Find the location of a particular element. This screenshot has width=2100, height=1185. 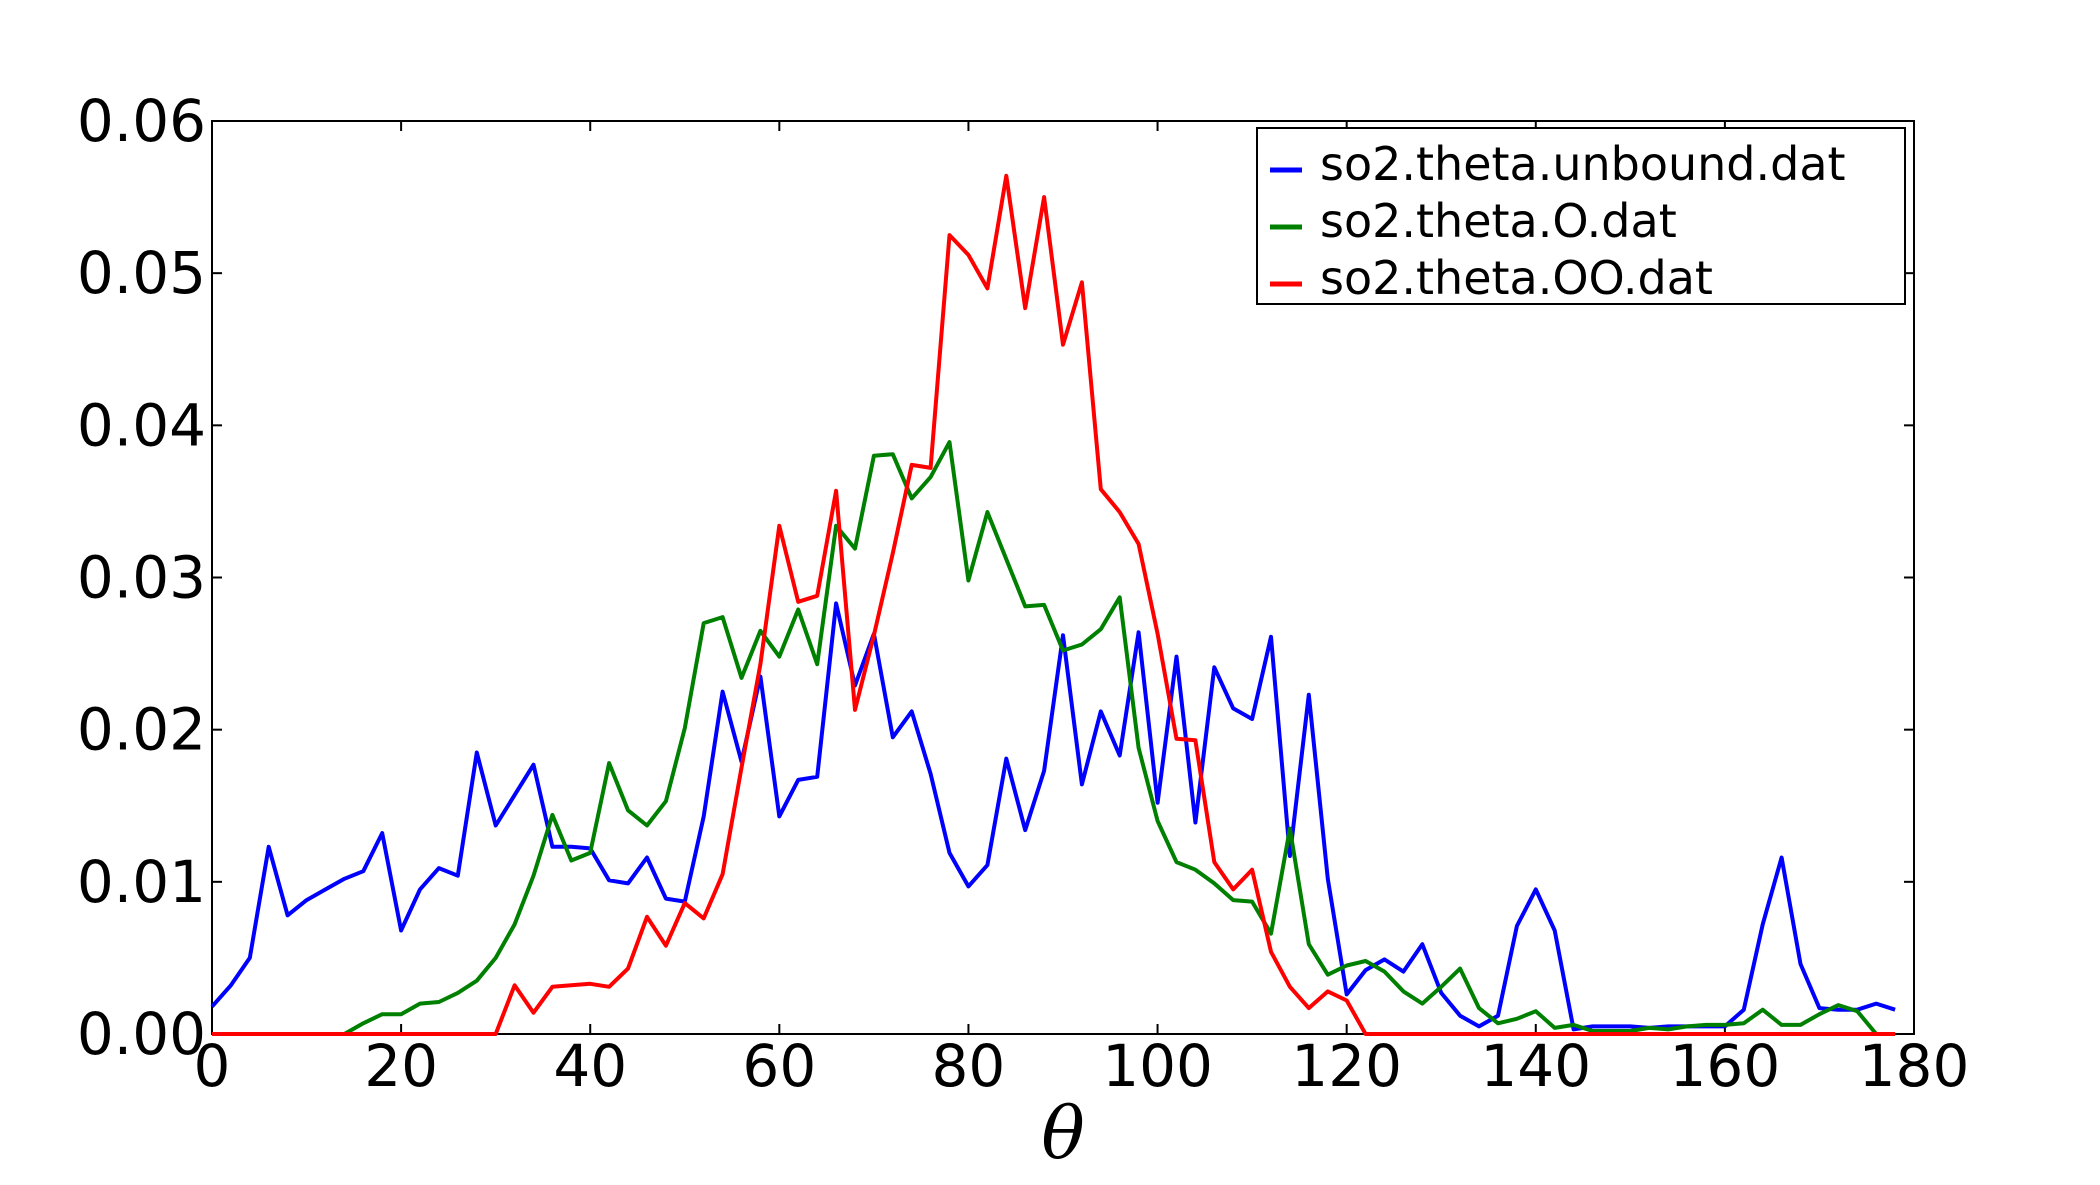

y-tick-label: 0.03 is located at coordinates (141, 578).